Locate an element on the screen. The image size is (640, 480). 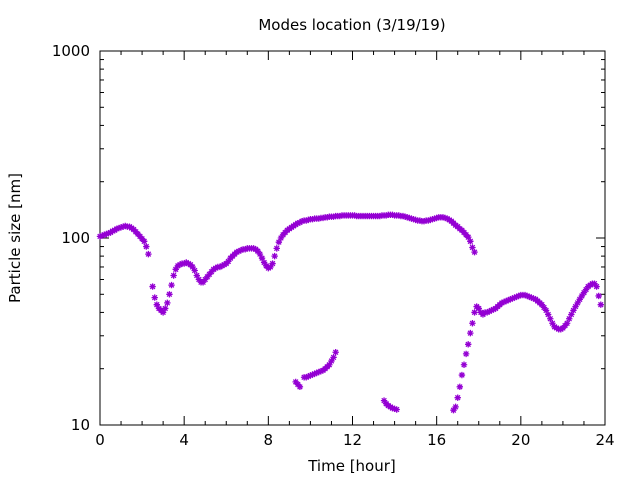
x-tick-label: 24 is located at coordinates (604, 440).